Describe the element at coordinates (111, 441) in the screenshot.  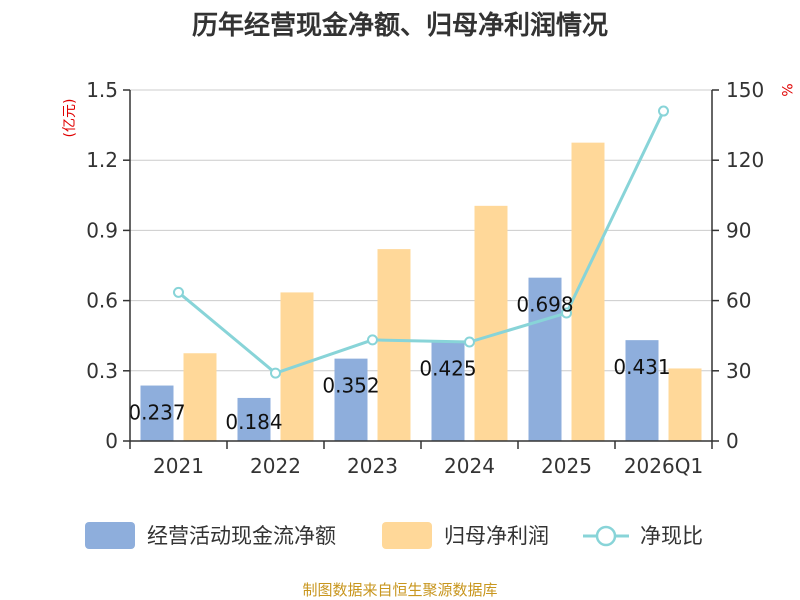
I see `y-left-tick-label: 0` at that location.